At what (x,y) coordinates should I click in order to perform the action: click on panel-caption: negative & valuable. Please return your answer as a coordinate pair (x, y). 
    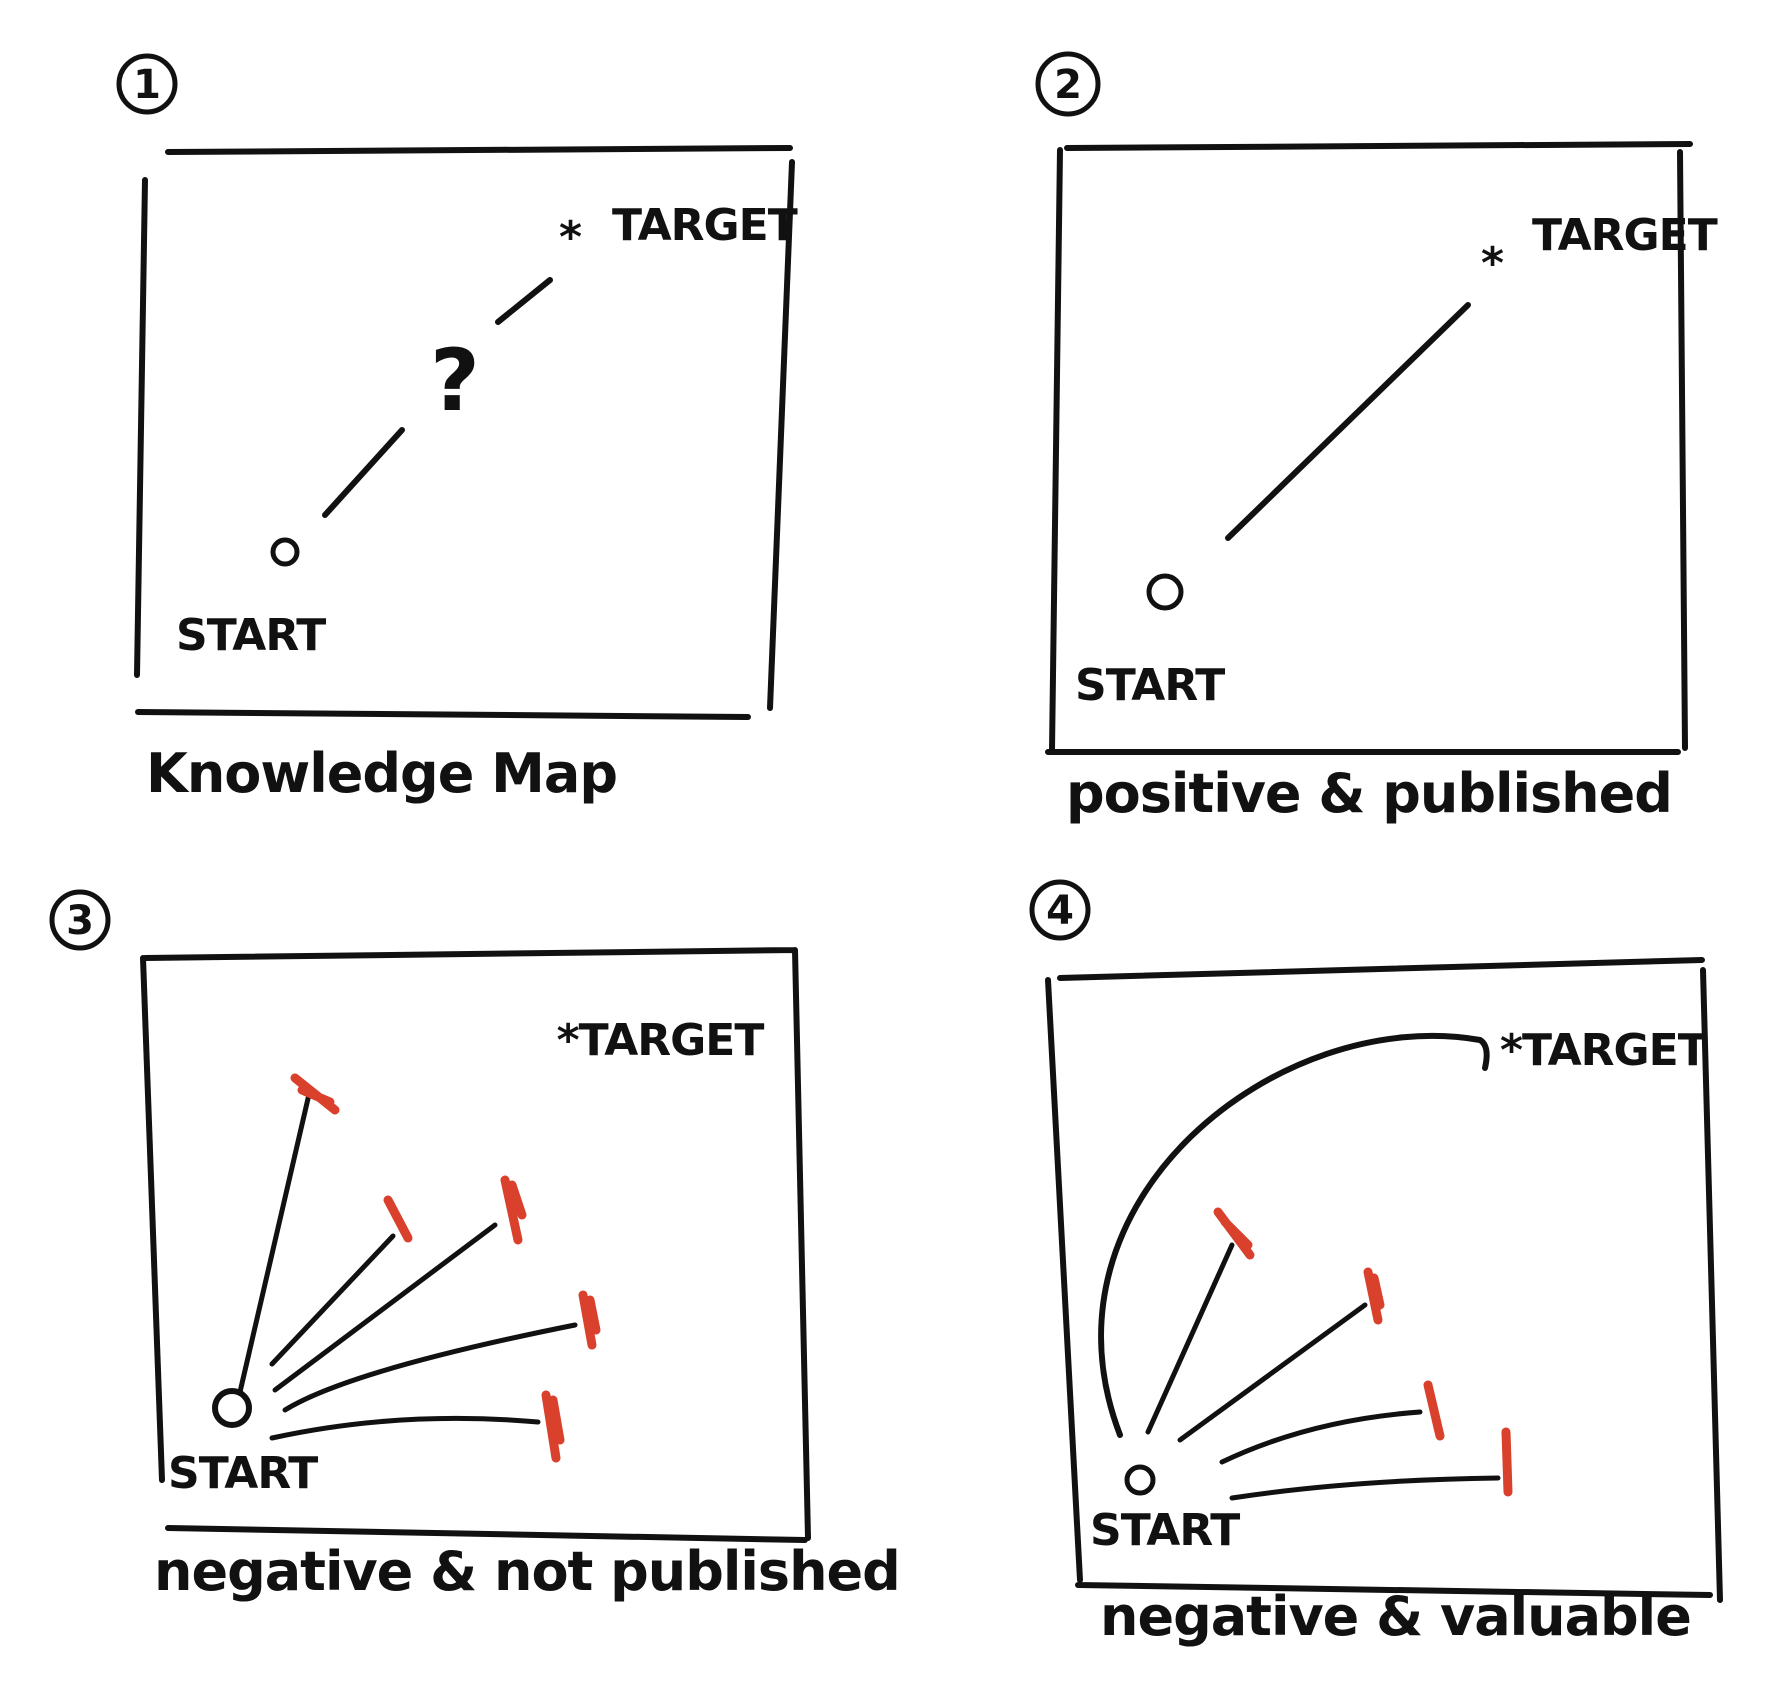
    Looking at the image, I should click on (1395, 1616).